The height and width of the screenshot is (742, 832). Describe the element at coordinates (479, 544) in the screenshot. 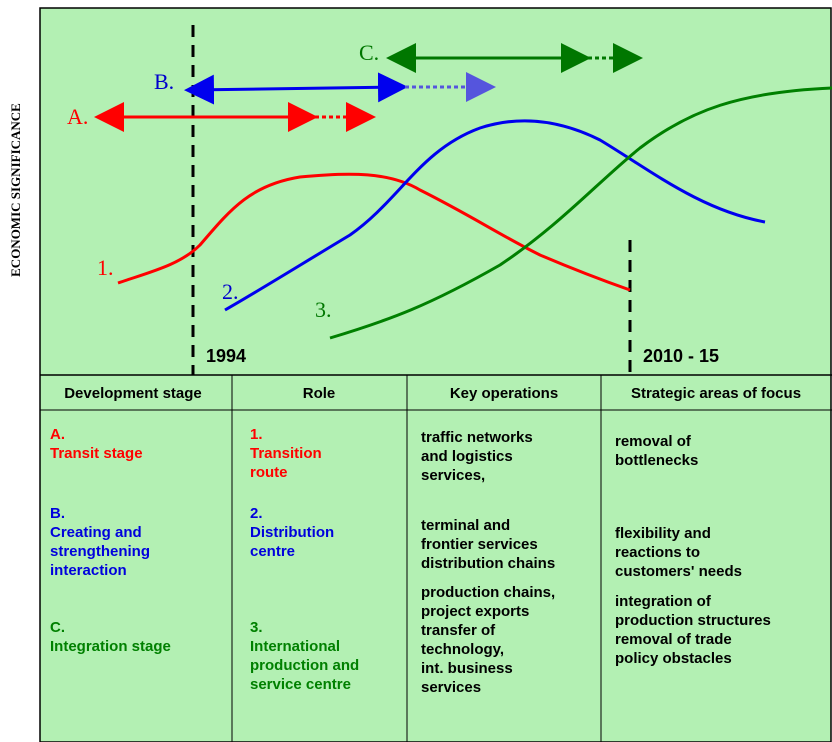

I see `table-text: frontier services` at that location.